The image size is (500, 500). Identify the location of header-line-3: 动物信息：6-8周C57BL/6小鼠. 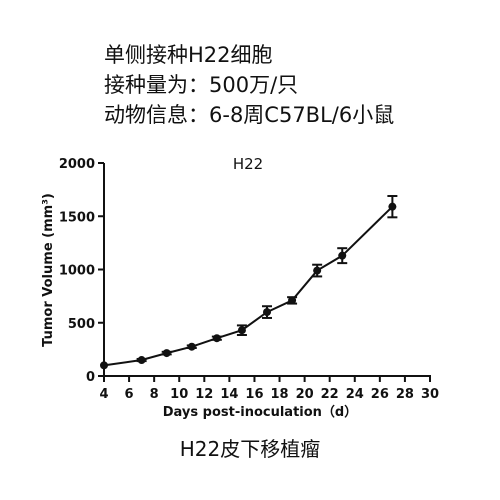
(249, 115).